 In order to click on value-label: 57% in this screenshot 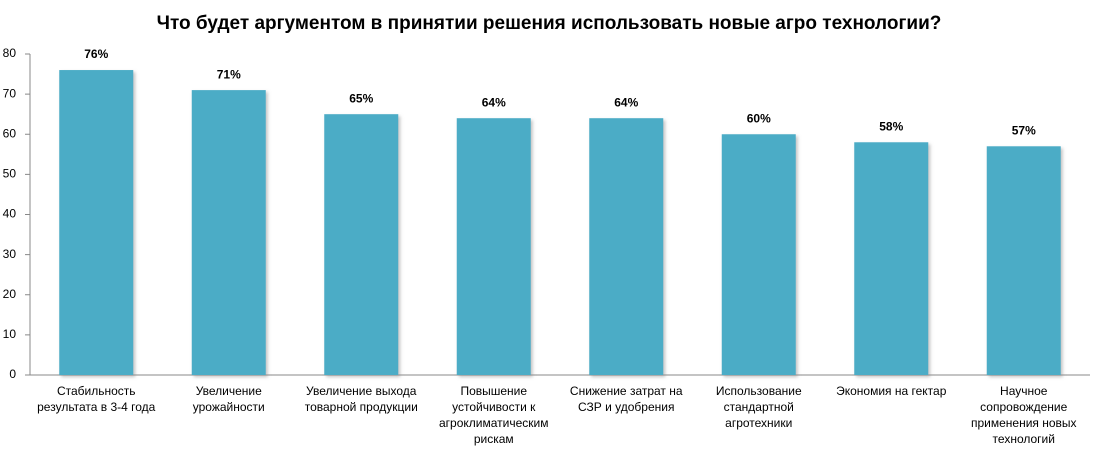, I will do `click(1024, 130)`.